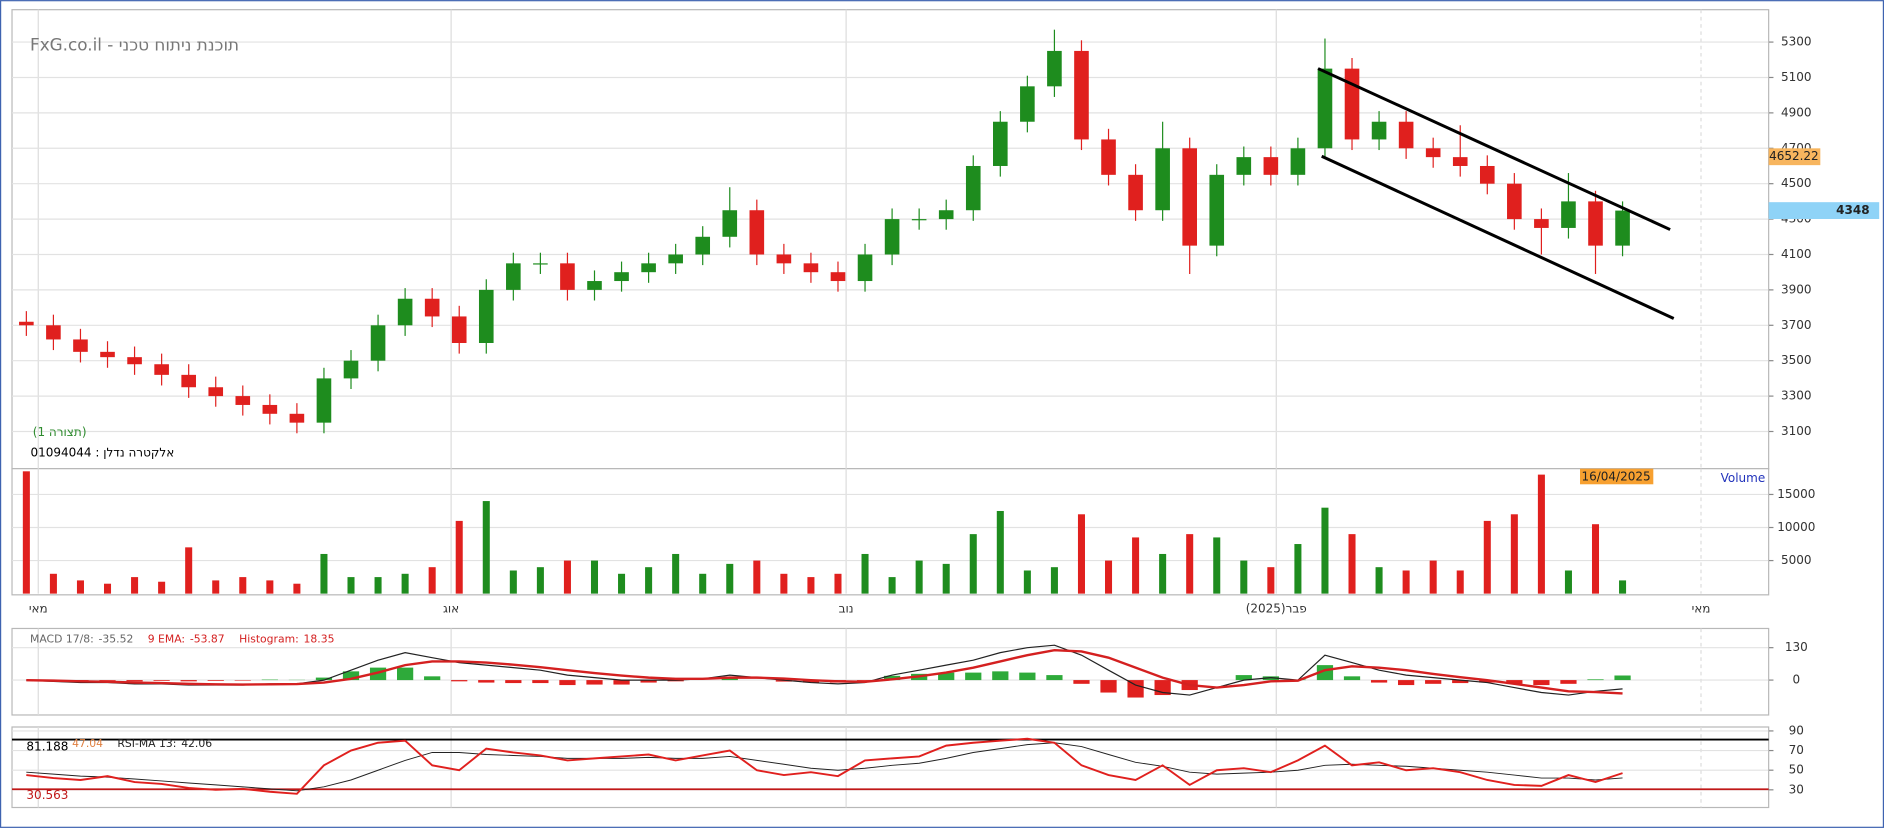 This screenshot has width=1884, height=828. I want to click on channel-lower, so click(1498, 237).